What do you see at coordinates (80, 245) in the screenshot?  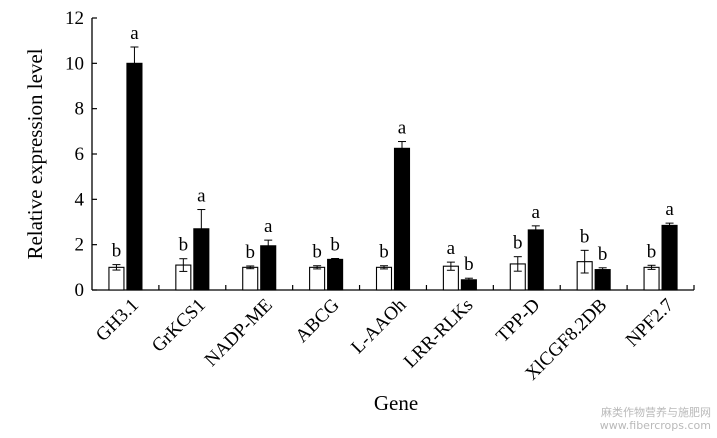 I see `y-tick-label: 2` at bounding box center [80, 245].